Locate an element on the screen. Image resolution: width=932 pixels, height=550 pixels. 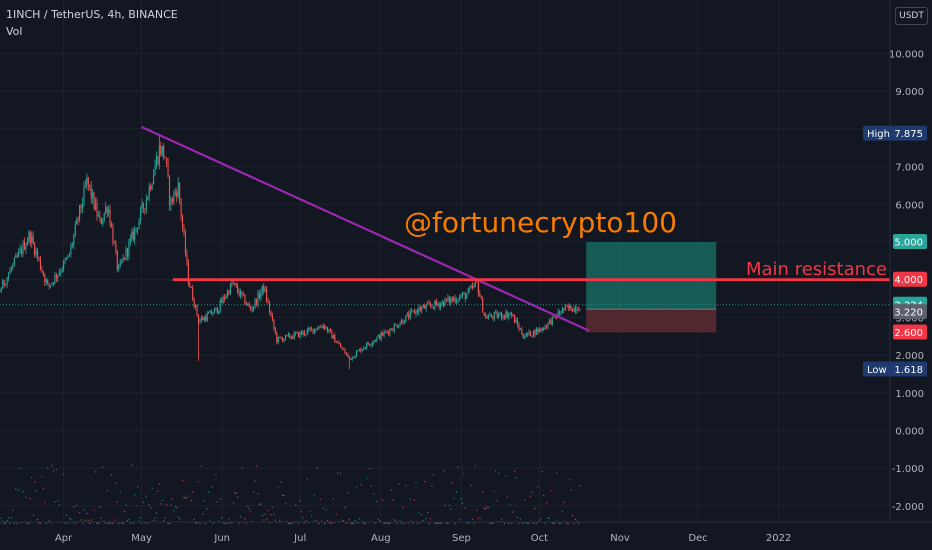
currency-badge: USDT is located at coordinates (911, 16).